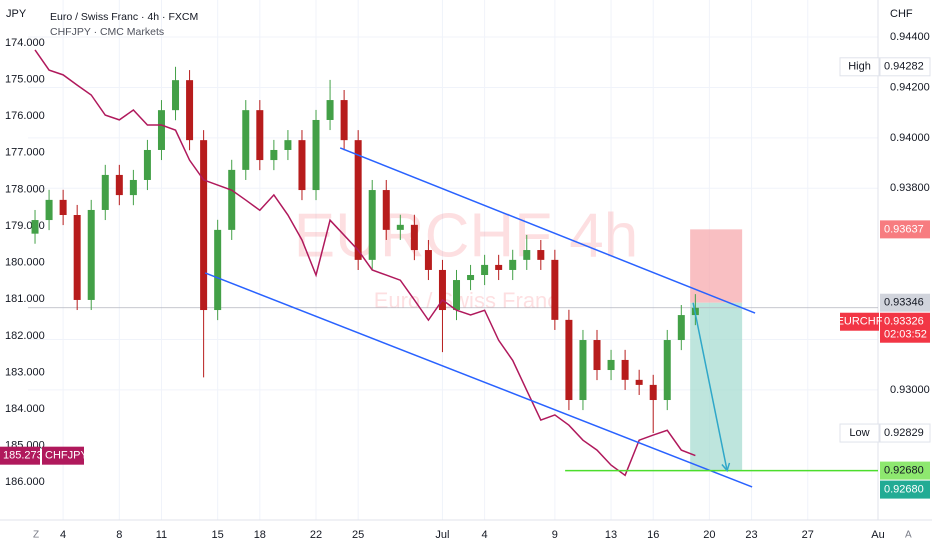  I want to click on price-tag-label: 0.94282, so click(904, 67).